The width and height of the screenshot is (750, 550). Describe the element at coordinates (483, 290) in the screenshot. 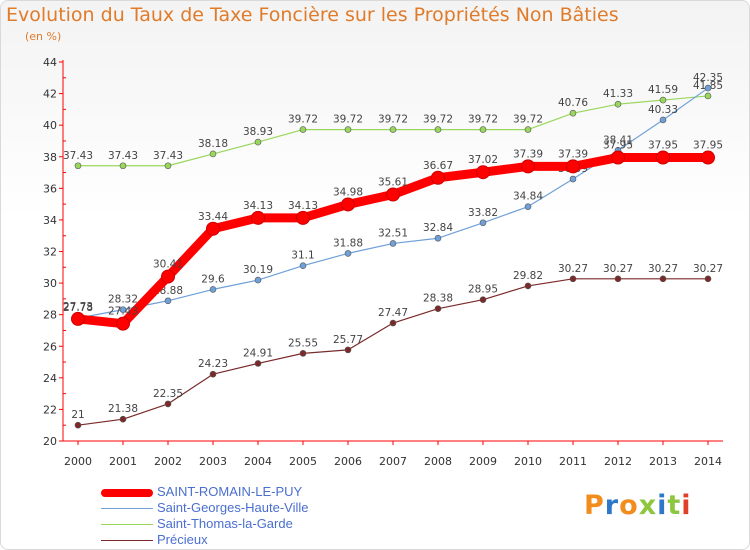

I see `data-label: 28.95` at that location.